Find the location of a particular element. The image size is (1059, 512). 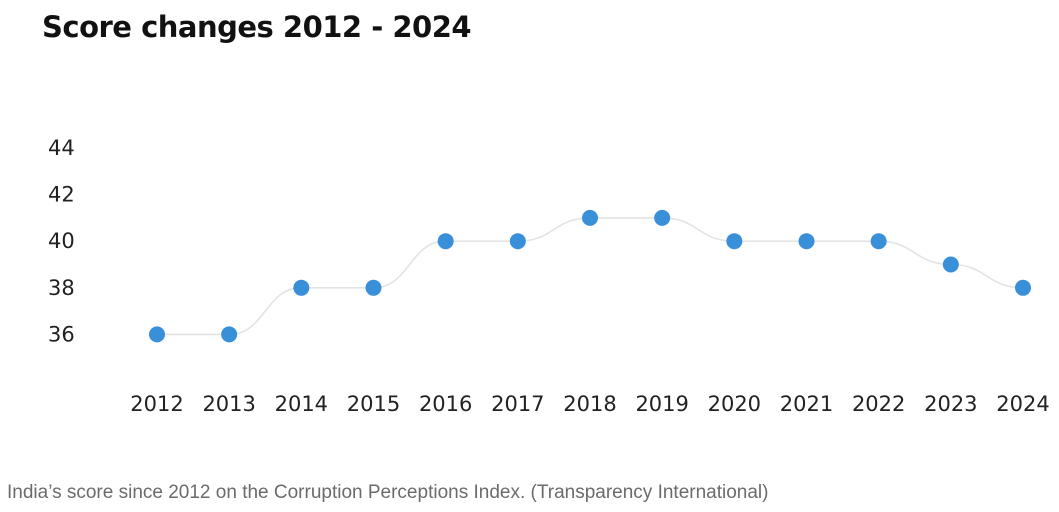

x-tick-label: 2018 is located at coordinates (589, 404).